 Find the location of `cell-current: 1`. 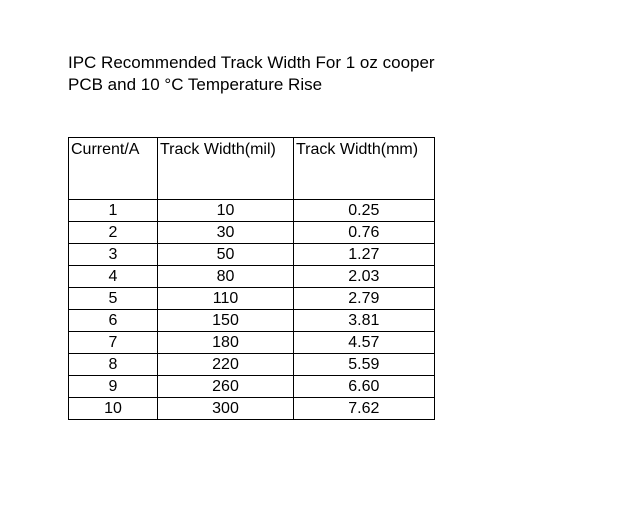

cell-current: 1 is located at coordinates (113, 210).